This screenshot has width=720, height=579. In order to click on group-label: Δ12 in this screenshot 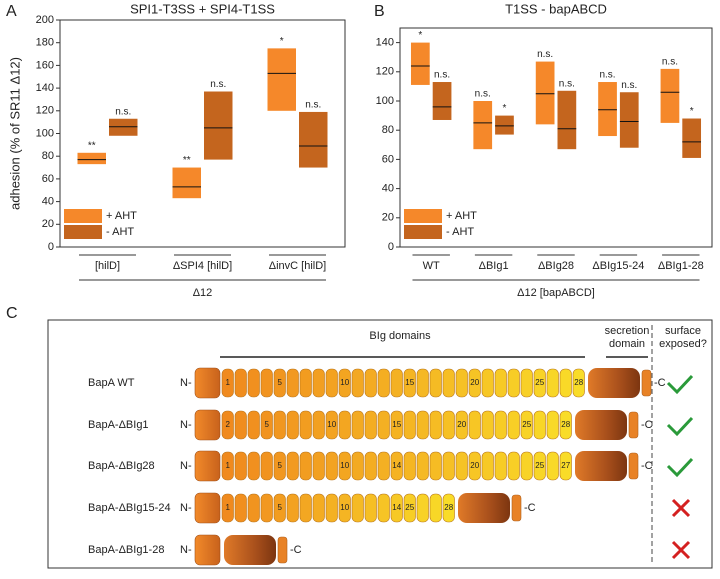, I will do `click(203, 293)`.